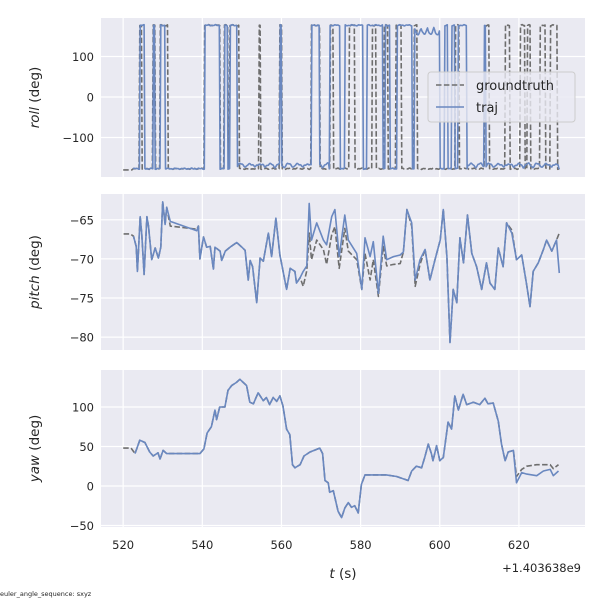 The height and width of the screenshot is (600, 600). I want to click on yaw-ylabel-unit: (deg), so click(35, 435).